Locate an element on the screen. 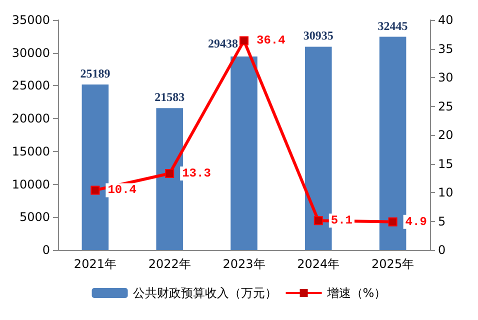 This screenshot has width=478, height=320. y-tick-label: 25000 is located at coordinates (31, 85).